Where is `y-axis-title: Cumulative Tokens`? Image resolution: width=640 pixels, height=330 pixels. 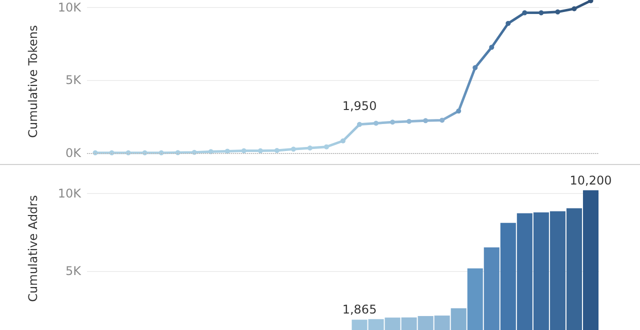 y-axis-title: Cumulative Tokens is located at coordinates (33, 81).